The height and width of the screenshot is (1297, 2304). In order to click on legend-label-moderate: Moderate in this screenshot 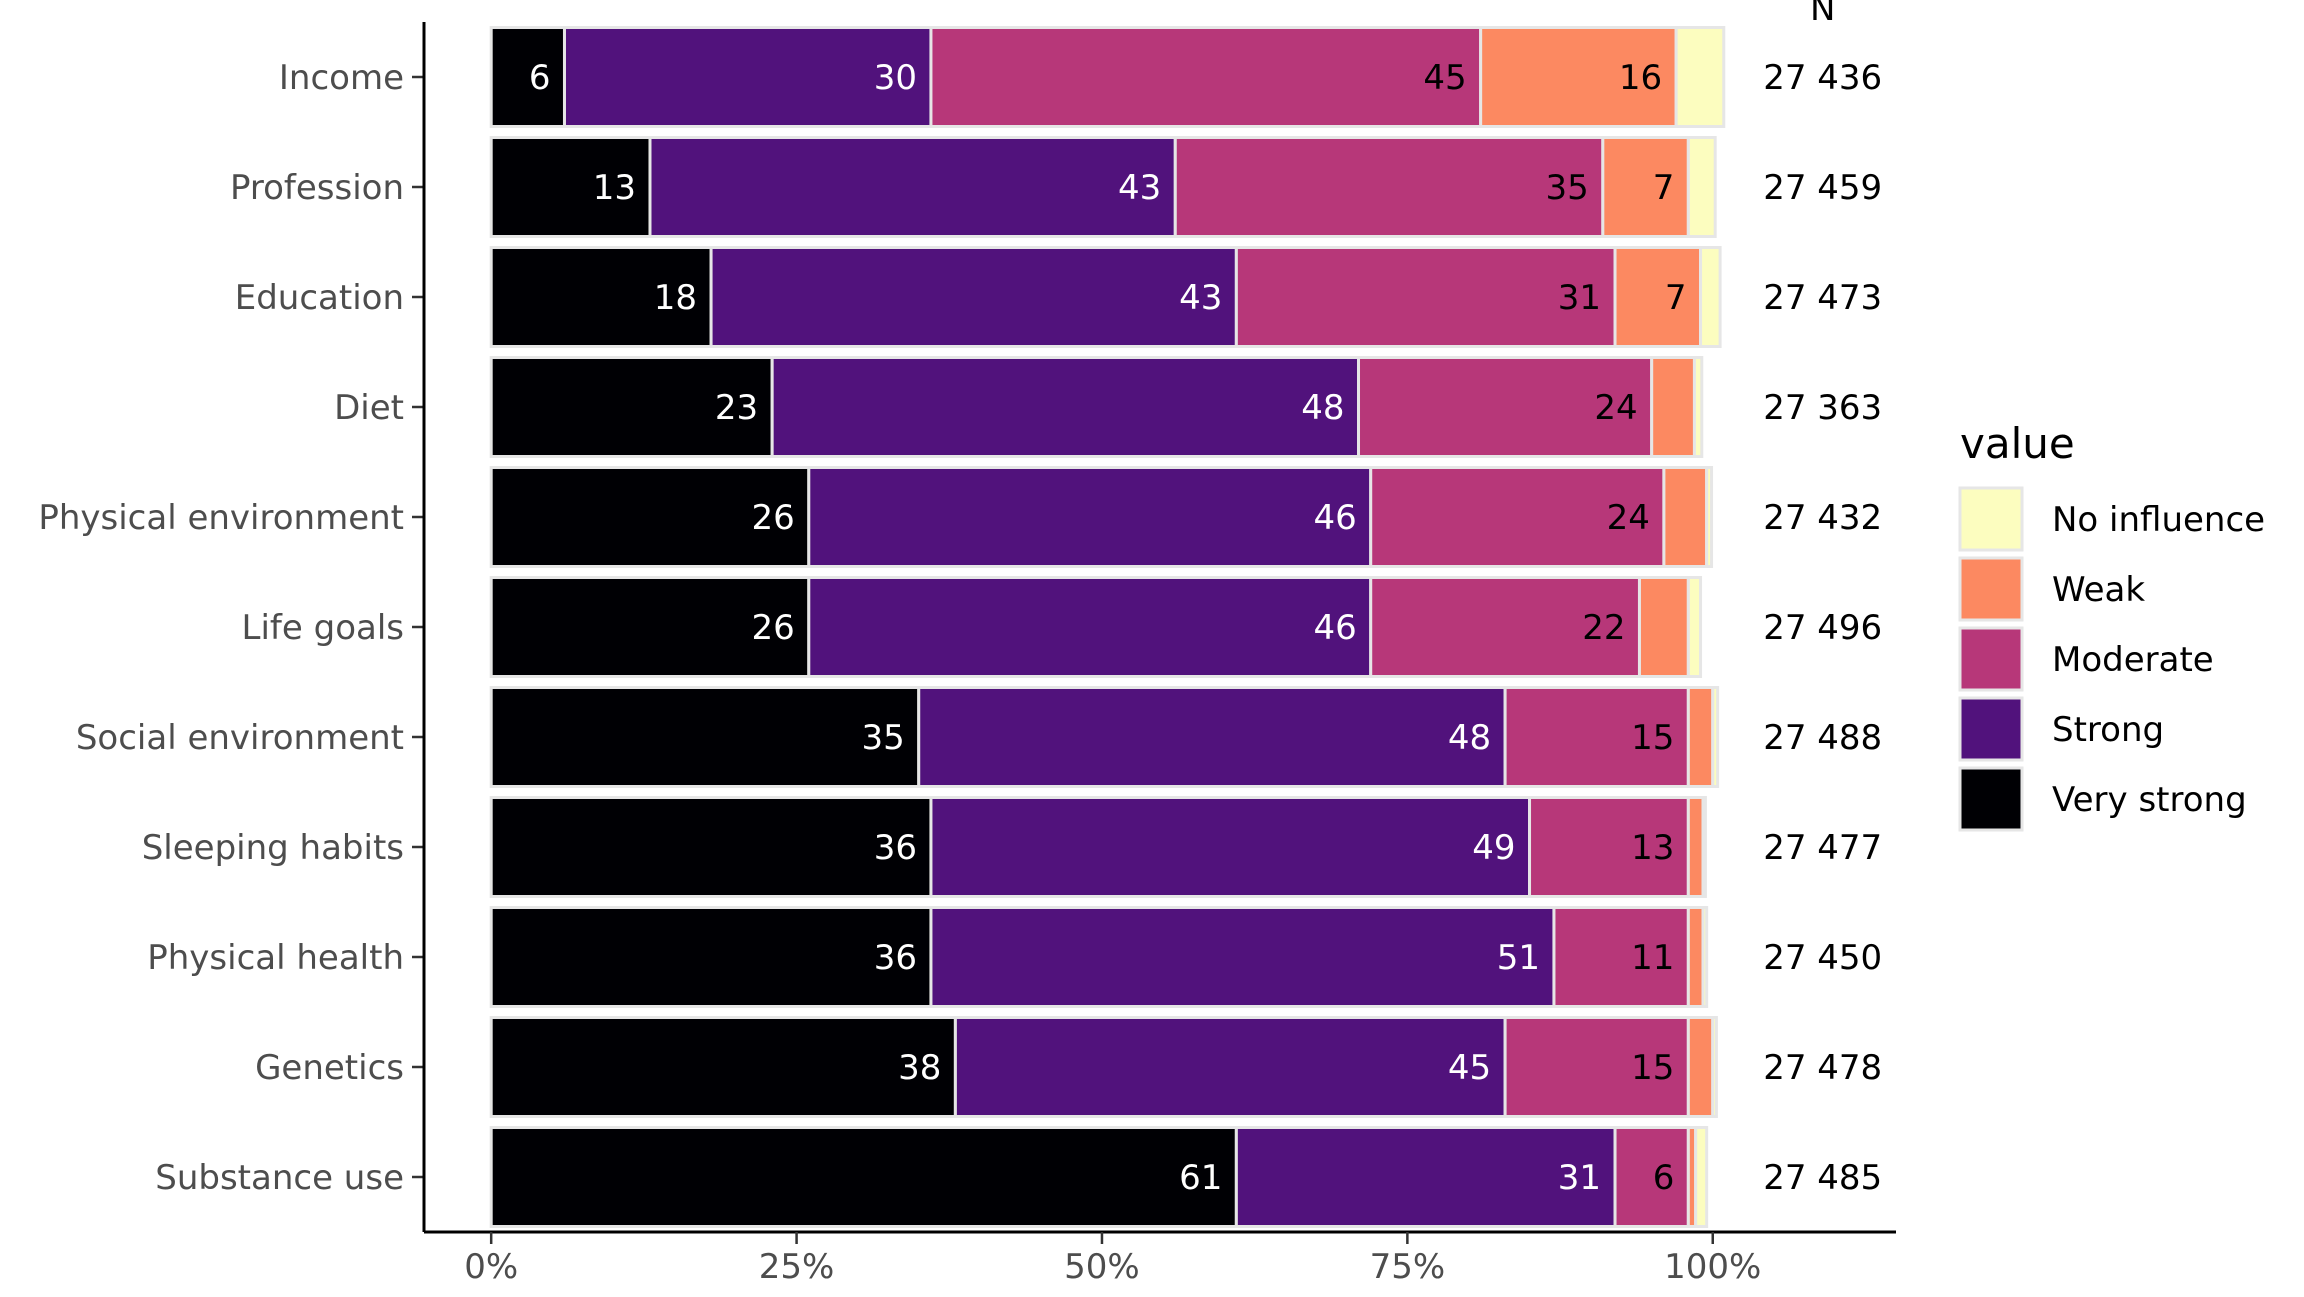, I will do `click(2133, 660)`.